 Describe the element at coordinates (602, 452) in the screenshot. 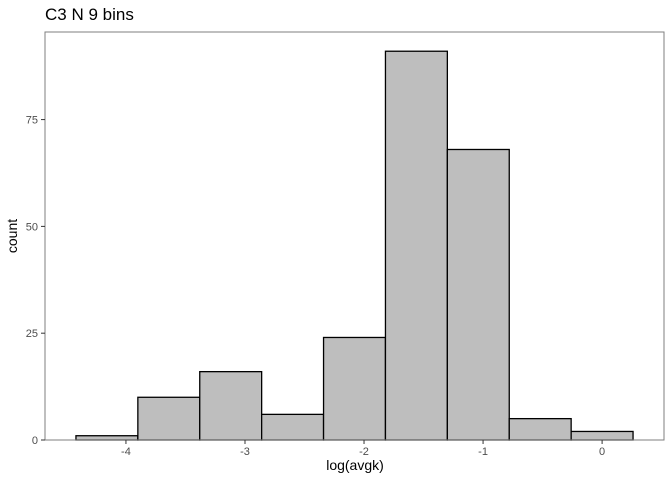

I see `x-tick-label: 0` at that location.